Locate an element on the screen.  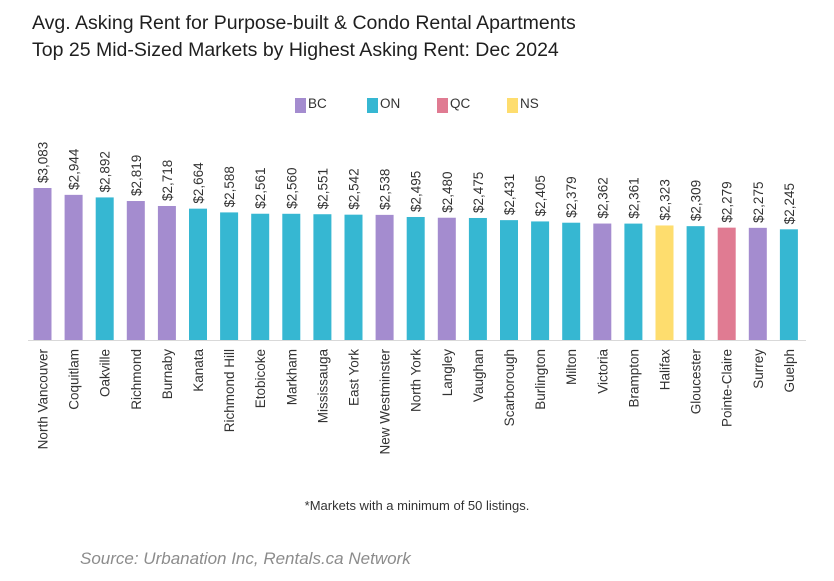
legend-label-ns: NS is located at coordinates (529, 103).